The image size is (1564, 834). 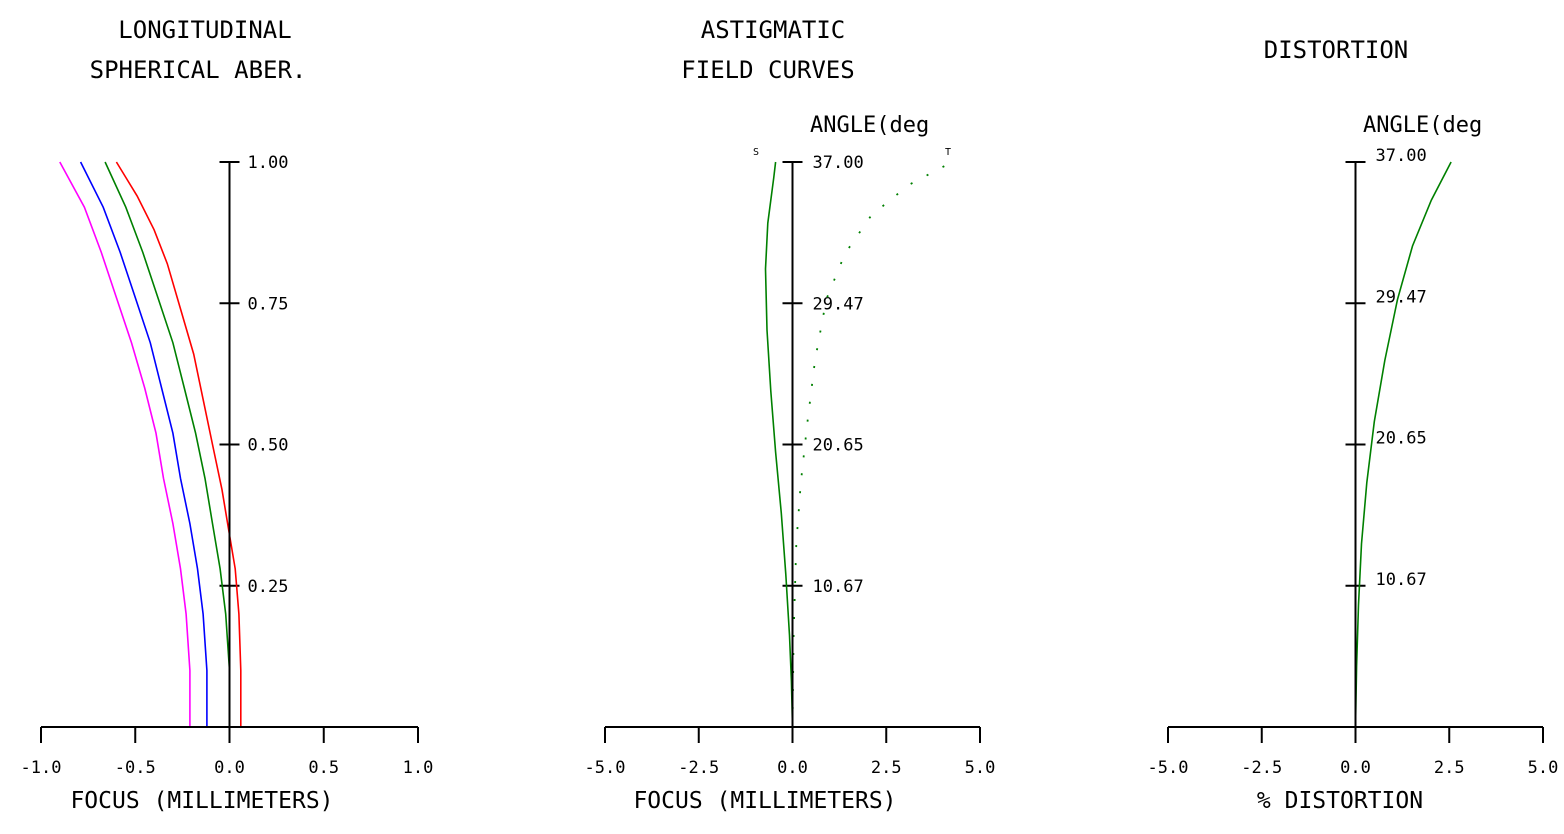 I want to click on astigmatic-y-ticks: 10.67 20.65 29.47 37.00, so click(x=823, y=375).